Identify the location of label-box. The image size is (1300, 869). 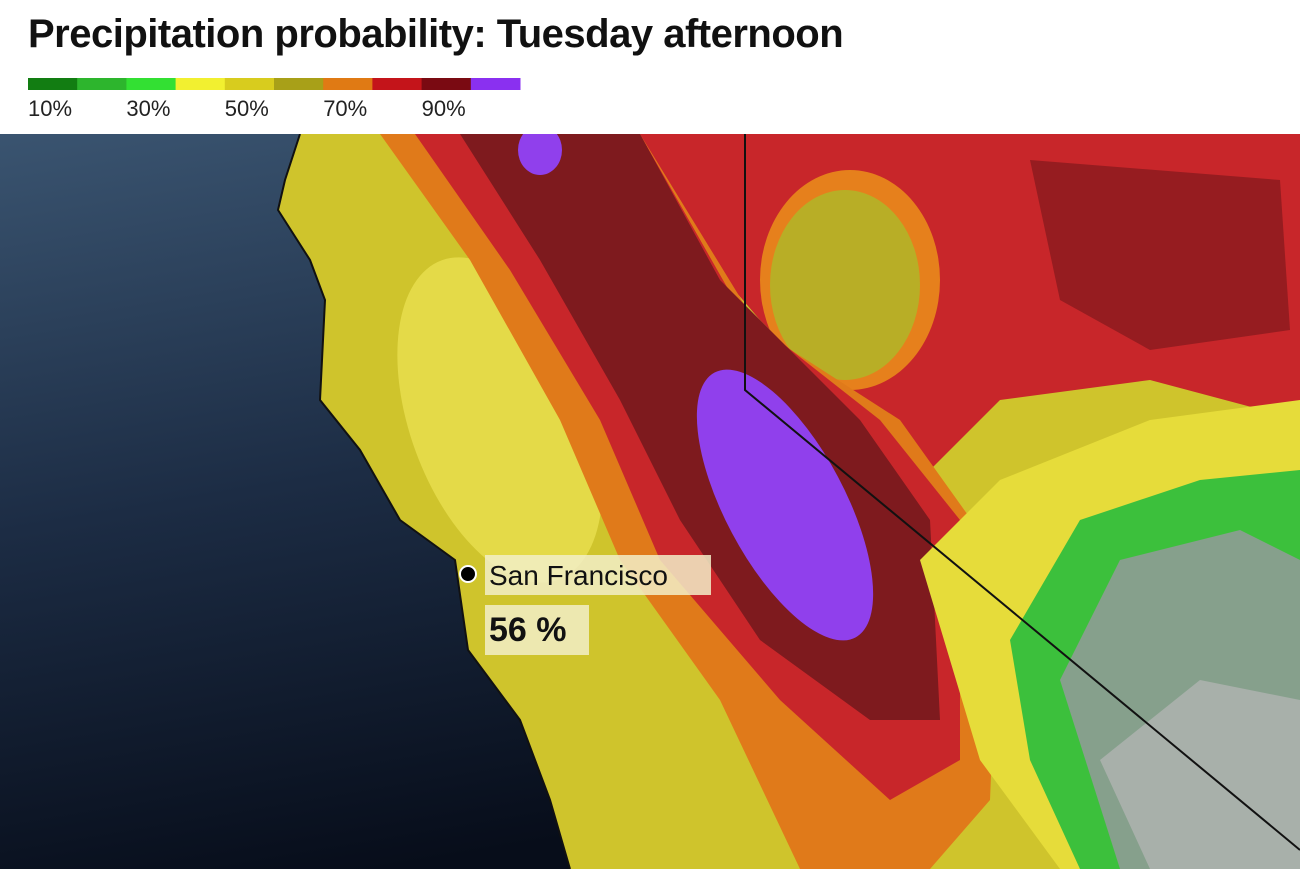
(598, 575).